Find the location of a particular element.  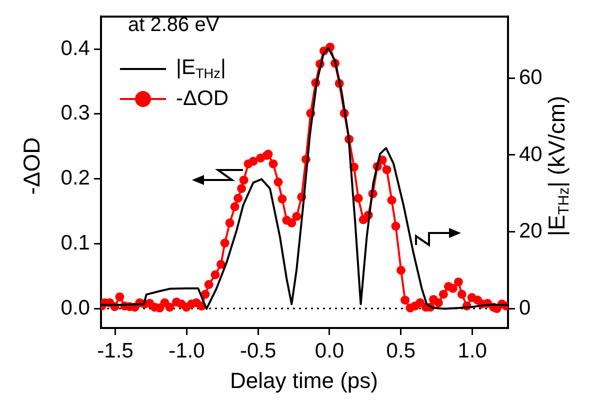

annotation: at 2.86 eV is located at coordinates (174, 25).